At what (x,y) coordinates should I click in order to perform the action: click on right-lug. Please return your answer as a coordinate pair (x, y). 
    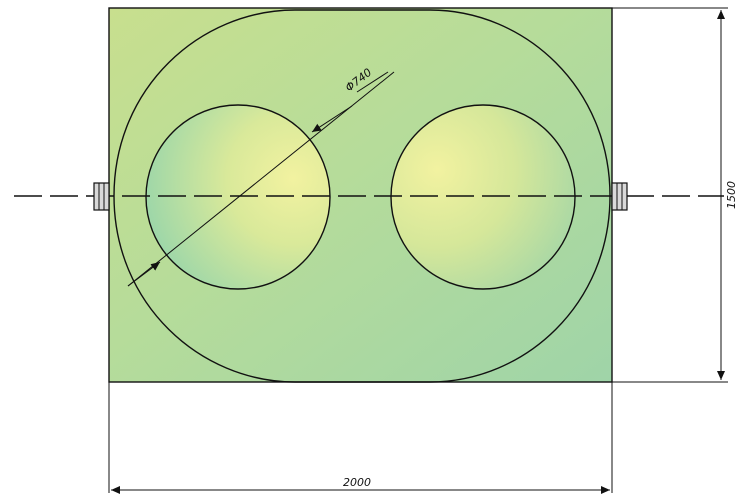
    Looking at the image, I should click on (619, 196).